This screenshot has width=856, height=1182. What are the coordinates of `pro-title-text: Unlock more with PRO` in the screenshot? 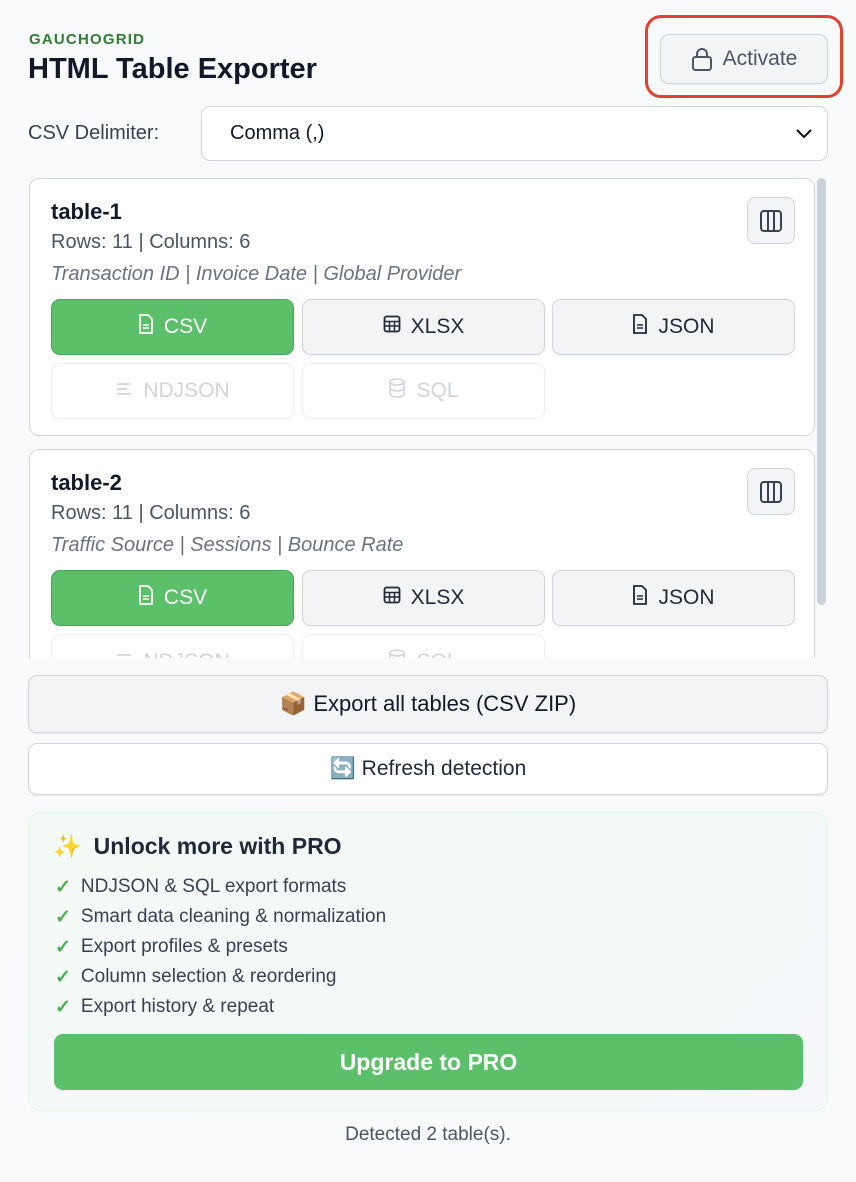 It's located at (217, 846).